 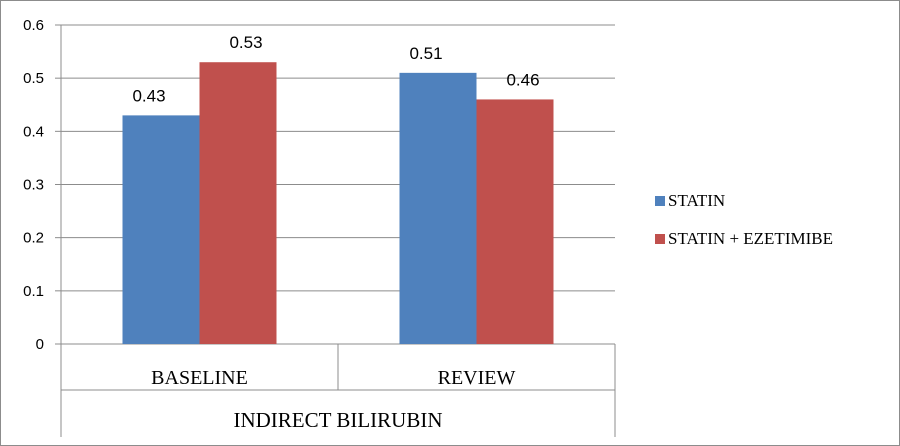 I want to click on data-label: 0.53, so click(x=245, y=42).